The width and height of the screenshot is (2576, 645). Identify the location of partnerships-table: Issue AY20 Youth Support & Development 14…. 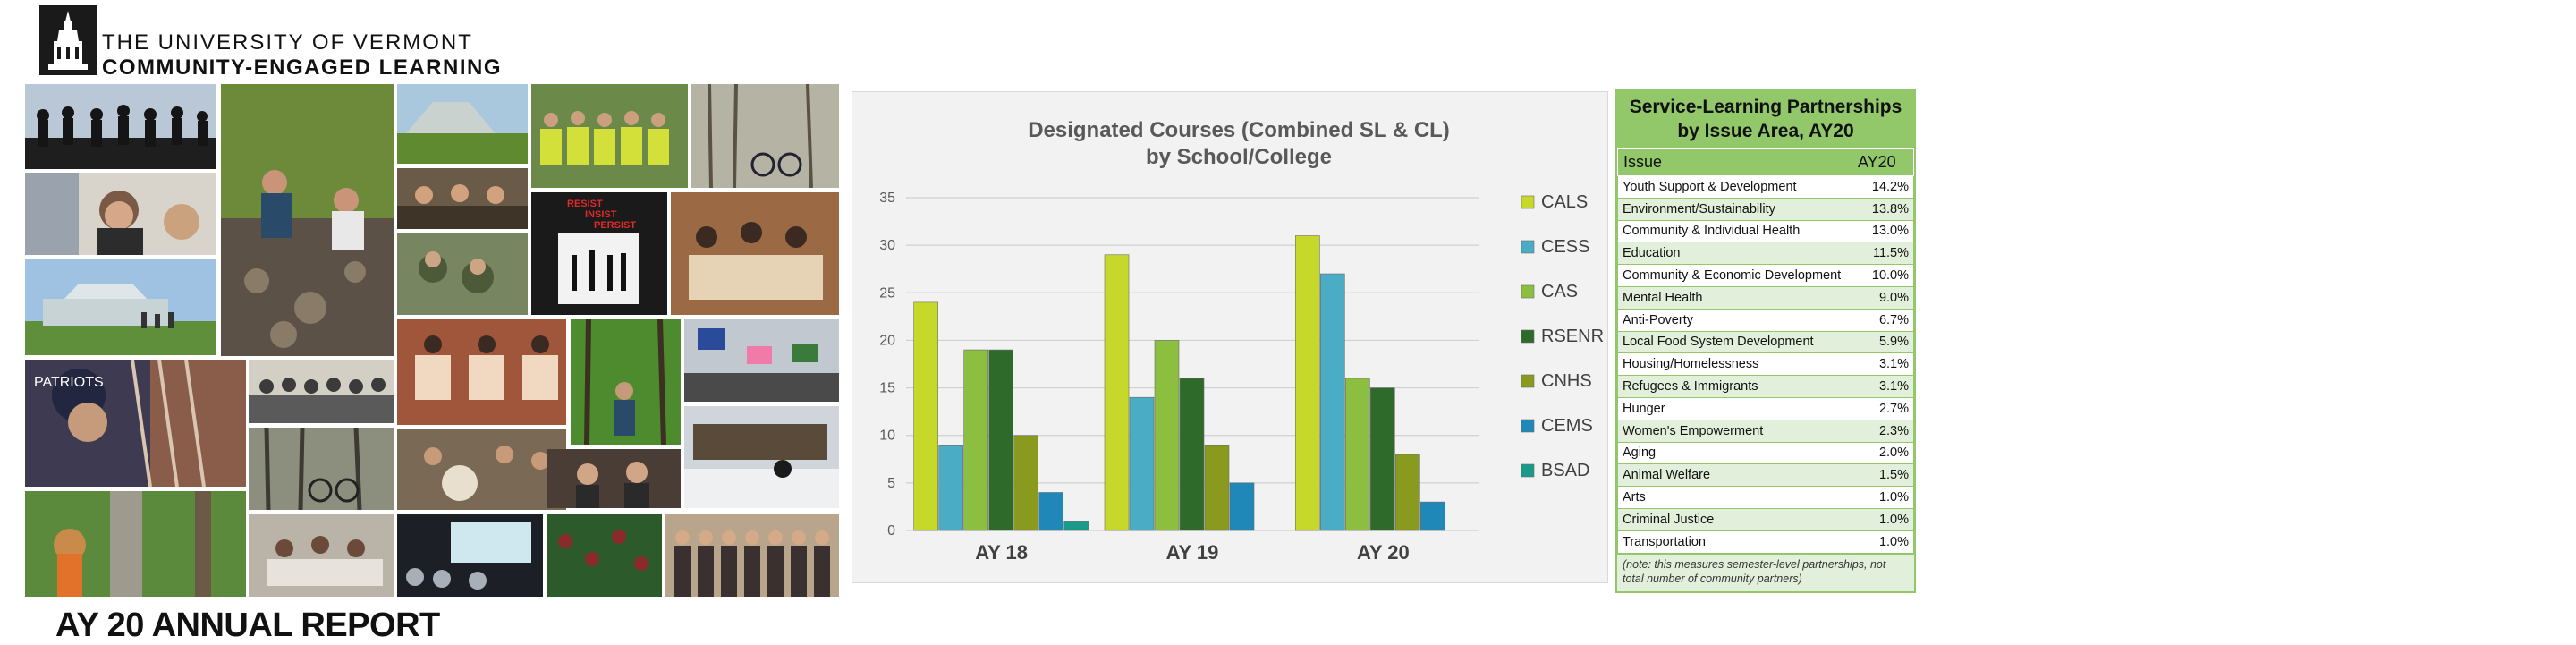
(1765, 351).